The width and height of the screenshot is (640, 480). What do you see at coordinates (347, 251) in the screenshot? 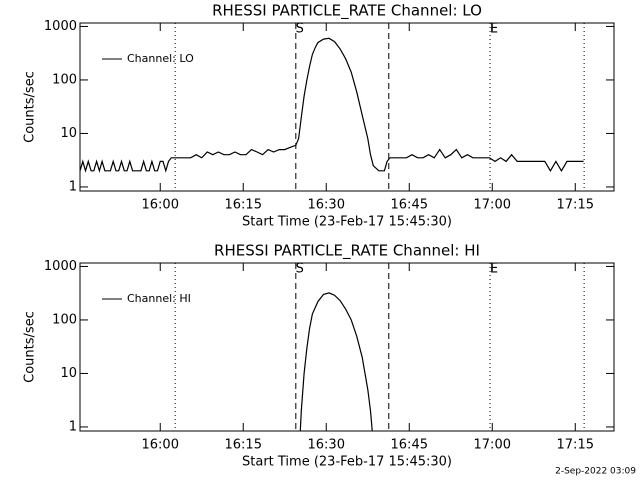
I see `chart-title: RHESSI PARTICLE_RATE Channel: HI` at bounding box center [347, 251].